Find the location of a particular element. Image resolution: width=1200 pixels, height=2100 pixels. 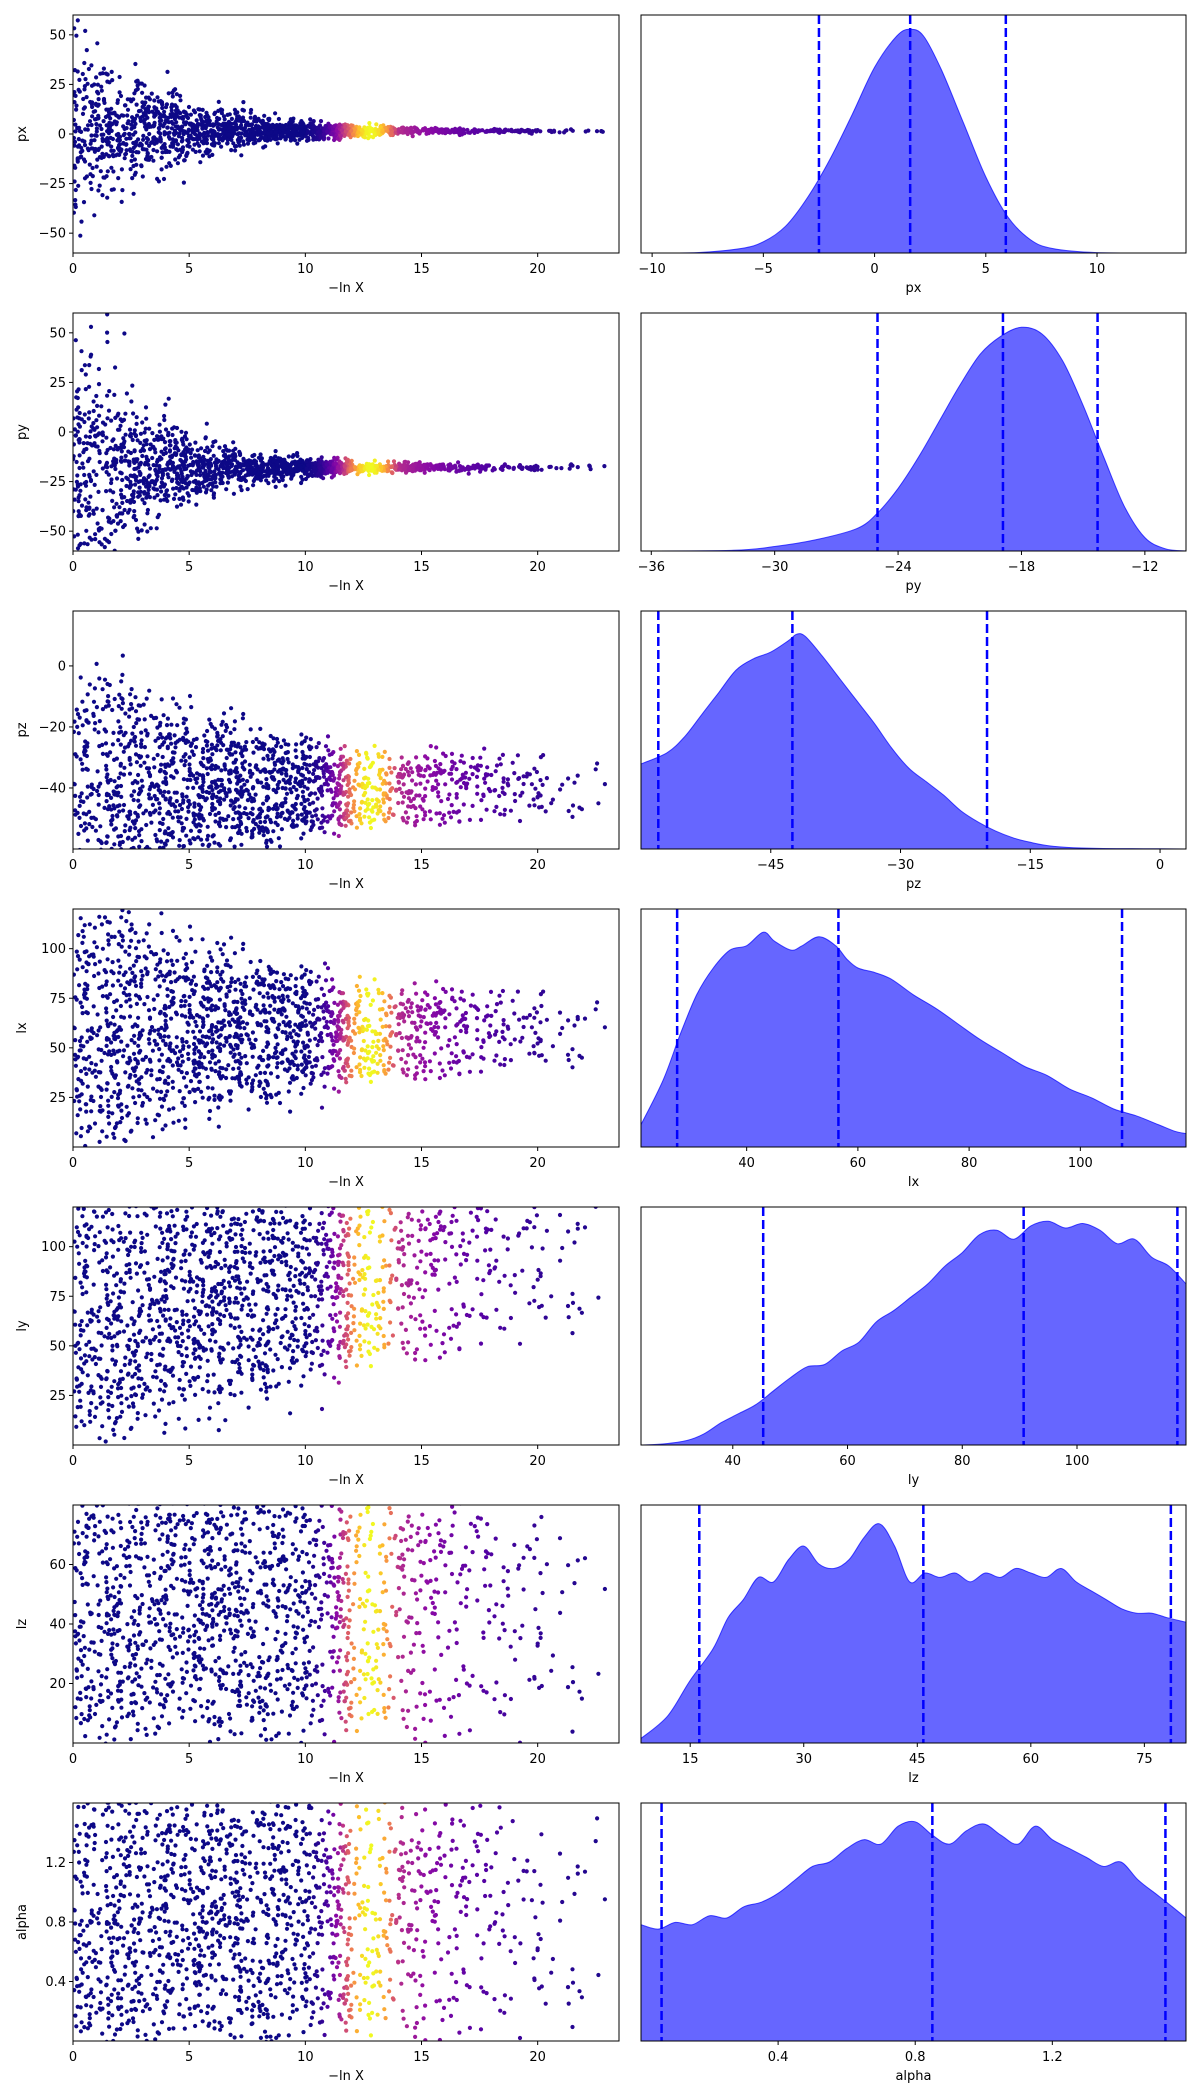

posterior-py-axes-frame is located at coordinates (913, 432).